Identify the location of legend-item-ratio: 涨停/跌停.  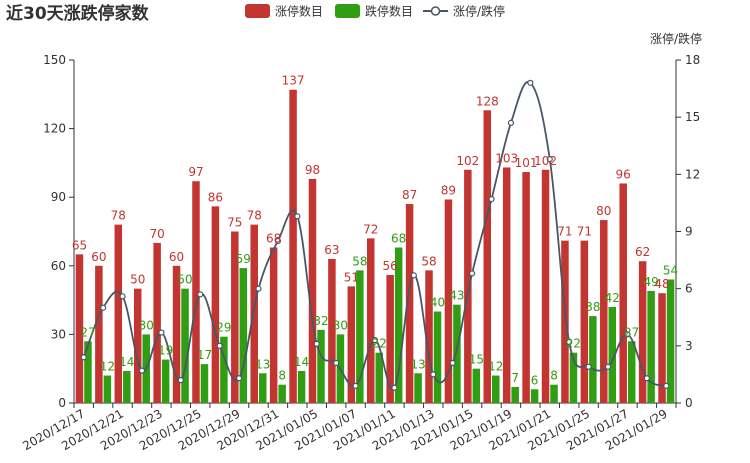
(464, 11).